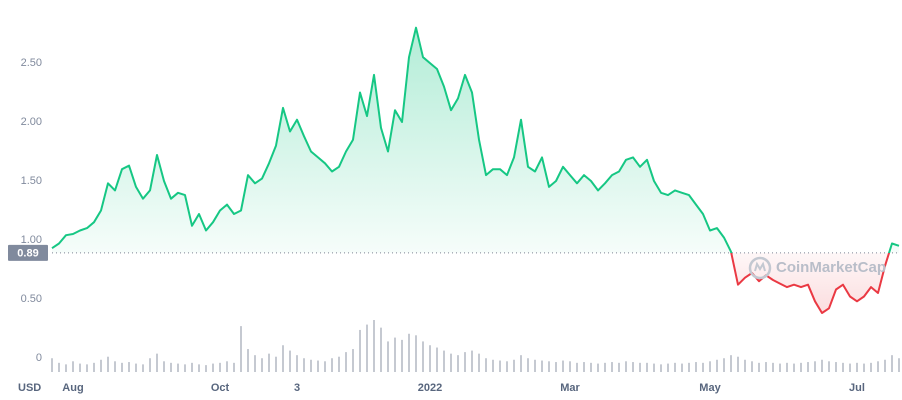 The height and width of the screenshot is (400, 902). I want to click on x-tick-label: 3, so click(297, 388).